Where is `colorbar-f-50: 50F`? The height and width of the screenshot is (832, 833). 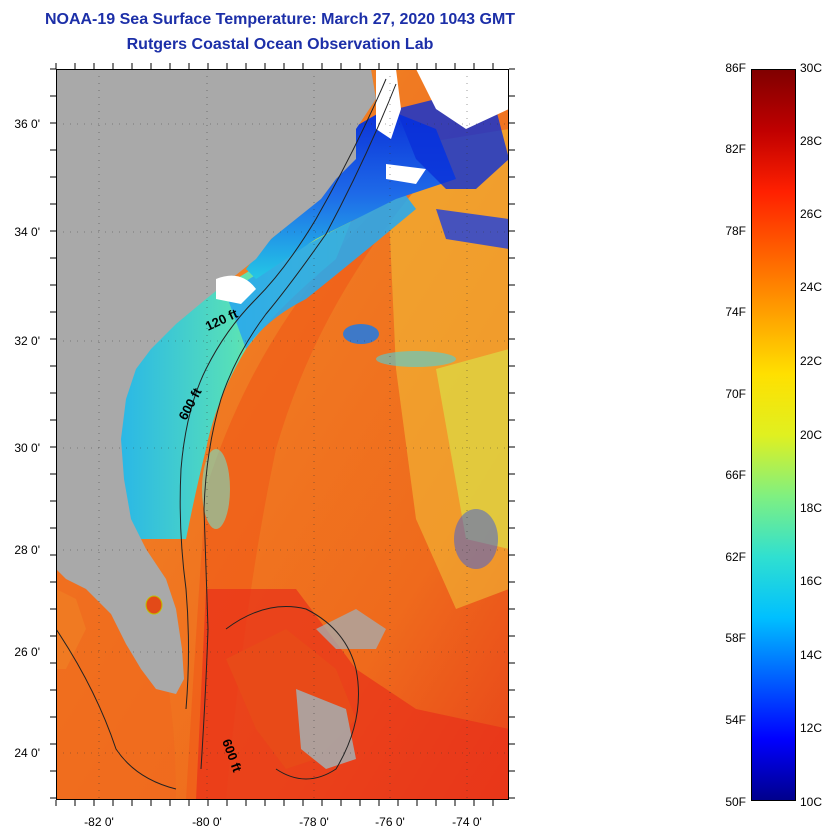 colorbar-f-50: 50F is located at coordinates (735, 802).